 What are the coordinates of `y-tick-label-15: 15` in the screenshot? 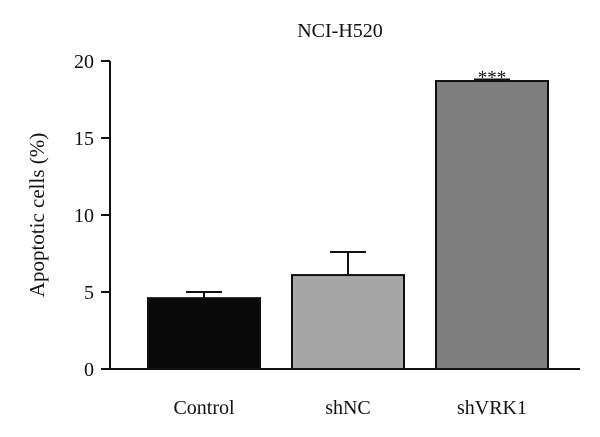 It's located at (84, 139).